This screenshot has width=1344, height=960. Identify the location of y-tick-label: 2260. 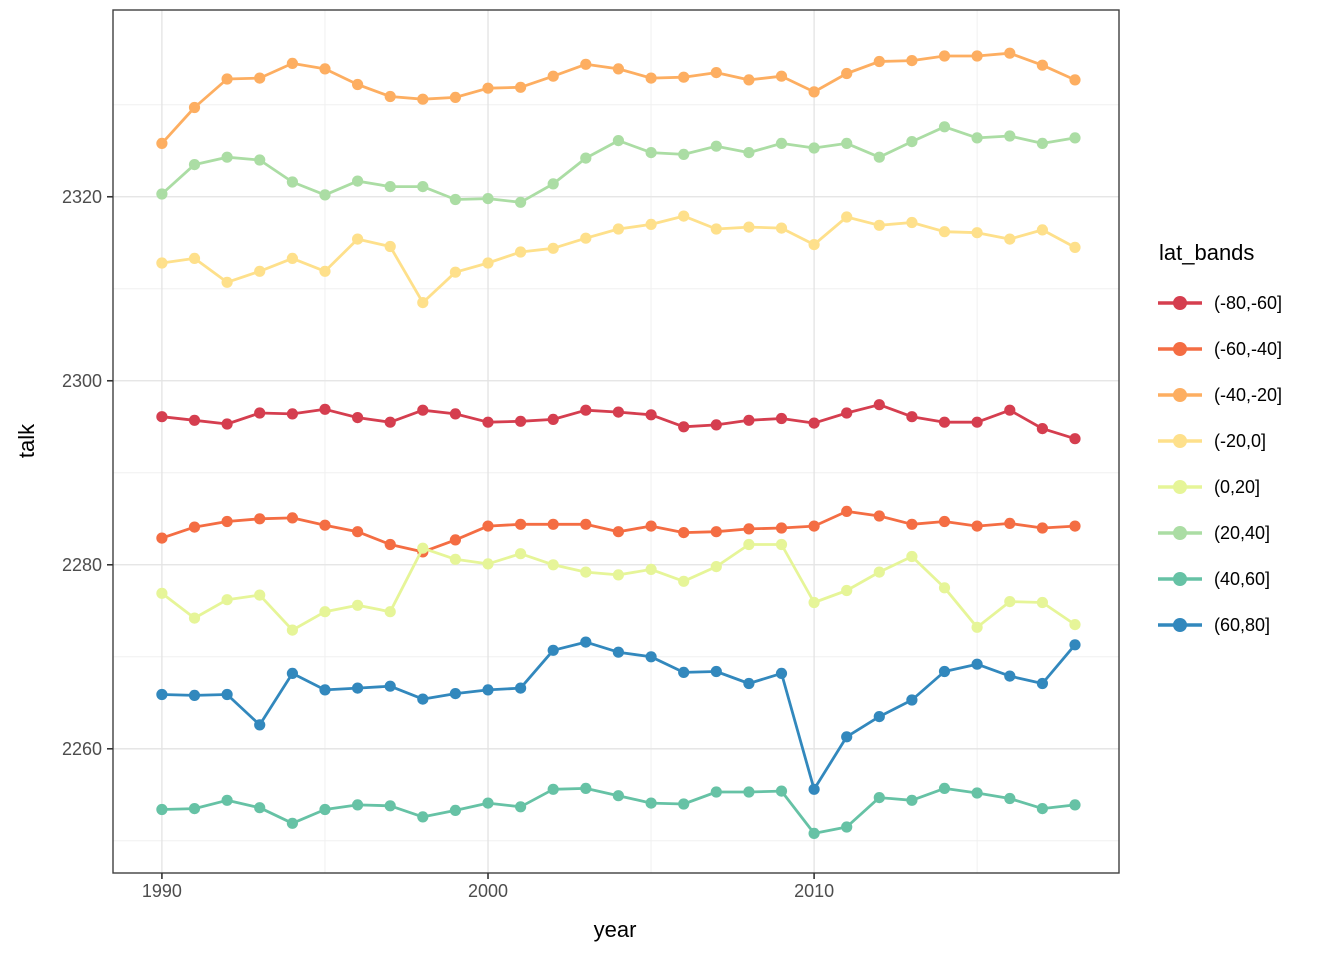
(82, 749).